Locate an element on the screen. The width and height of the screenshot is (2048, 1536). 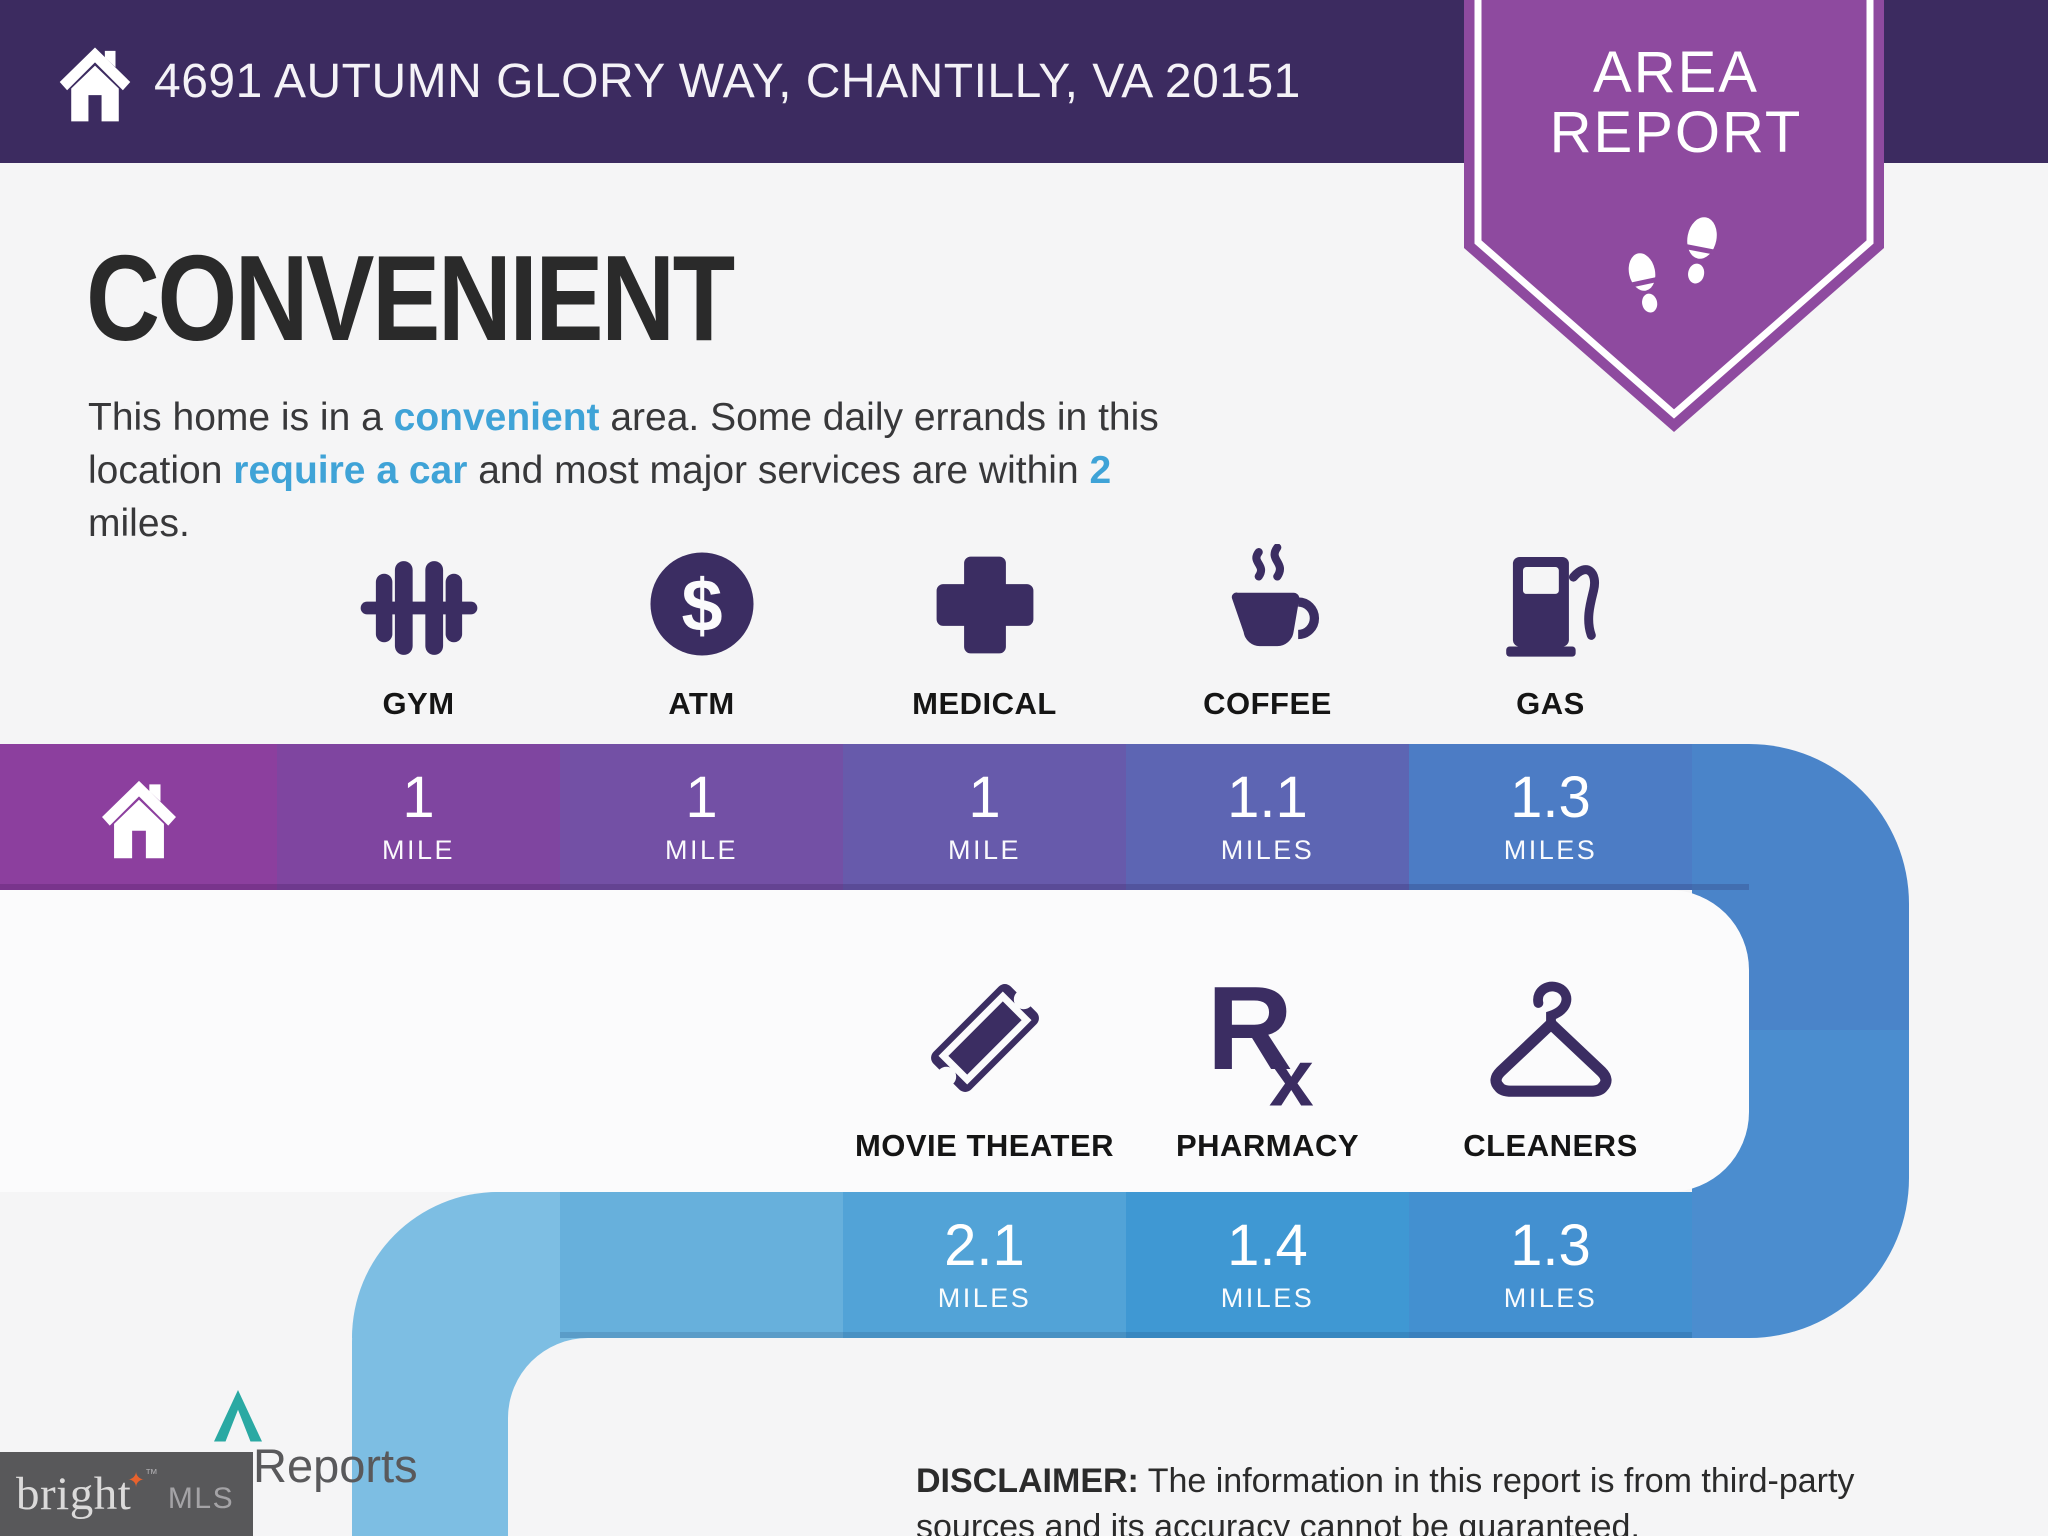
dollar-glyph: $ is located at coordinates (701, 605).